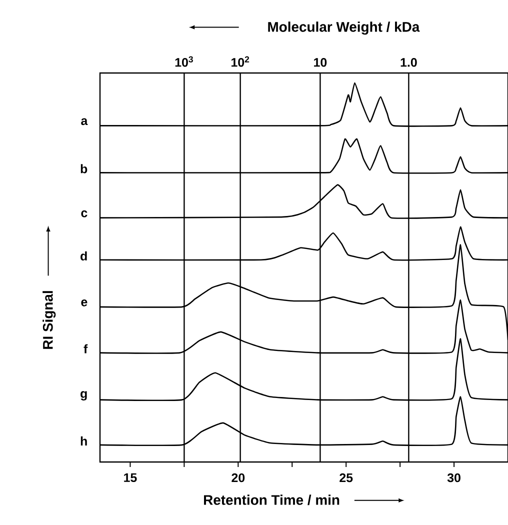 The image size is (508, 525). What do you see at coordinates (272, 500) in the screenshot?
I see `x-axis-title: Retention Time / min` at bounding box center [272, 500].